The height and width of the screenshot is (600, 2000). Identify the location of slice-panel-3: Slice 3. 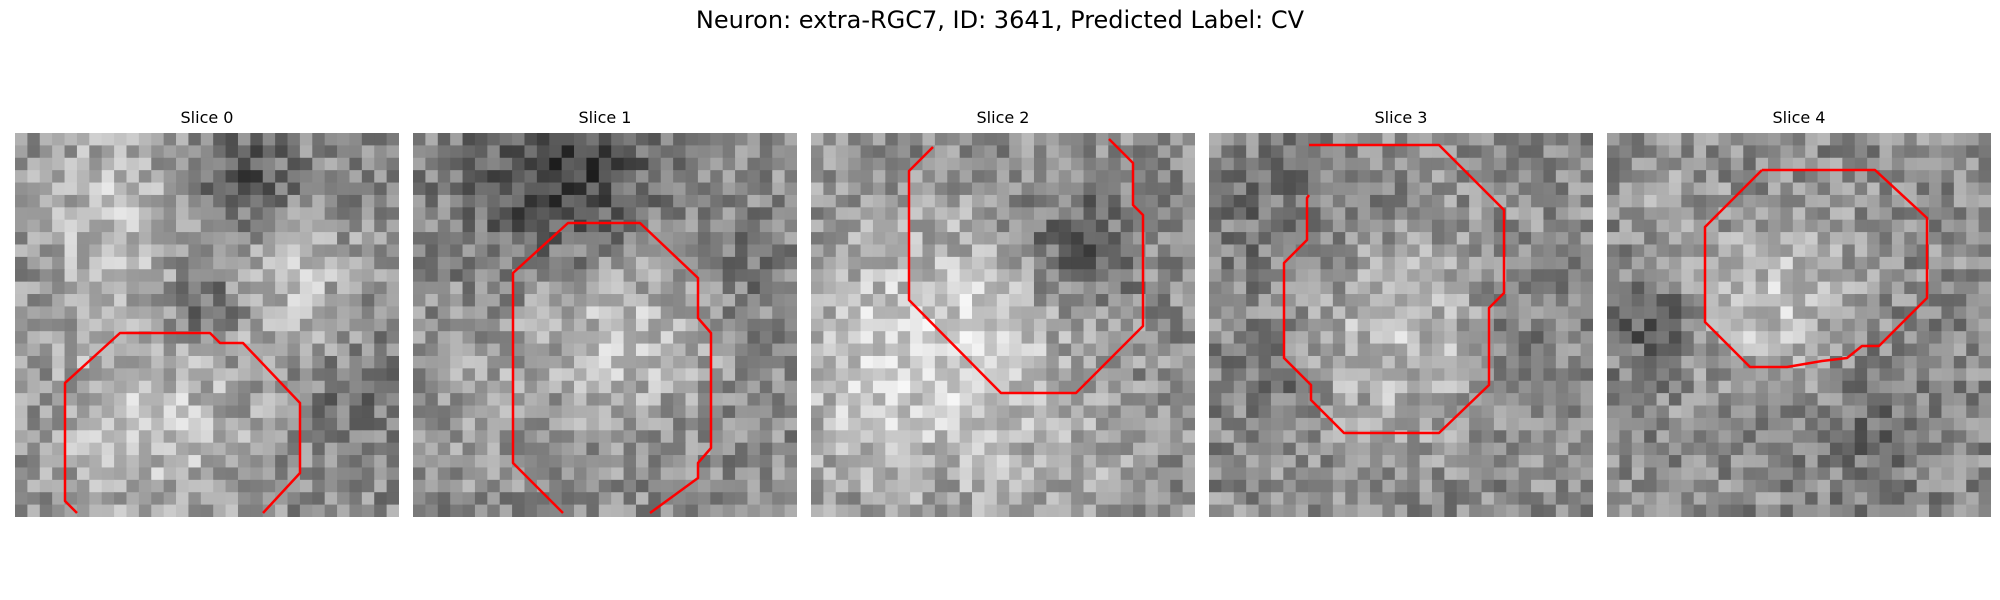
(1401, 312).